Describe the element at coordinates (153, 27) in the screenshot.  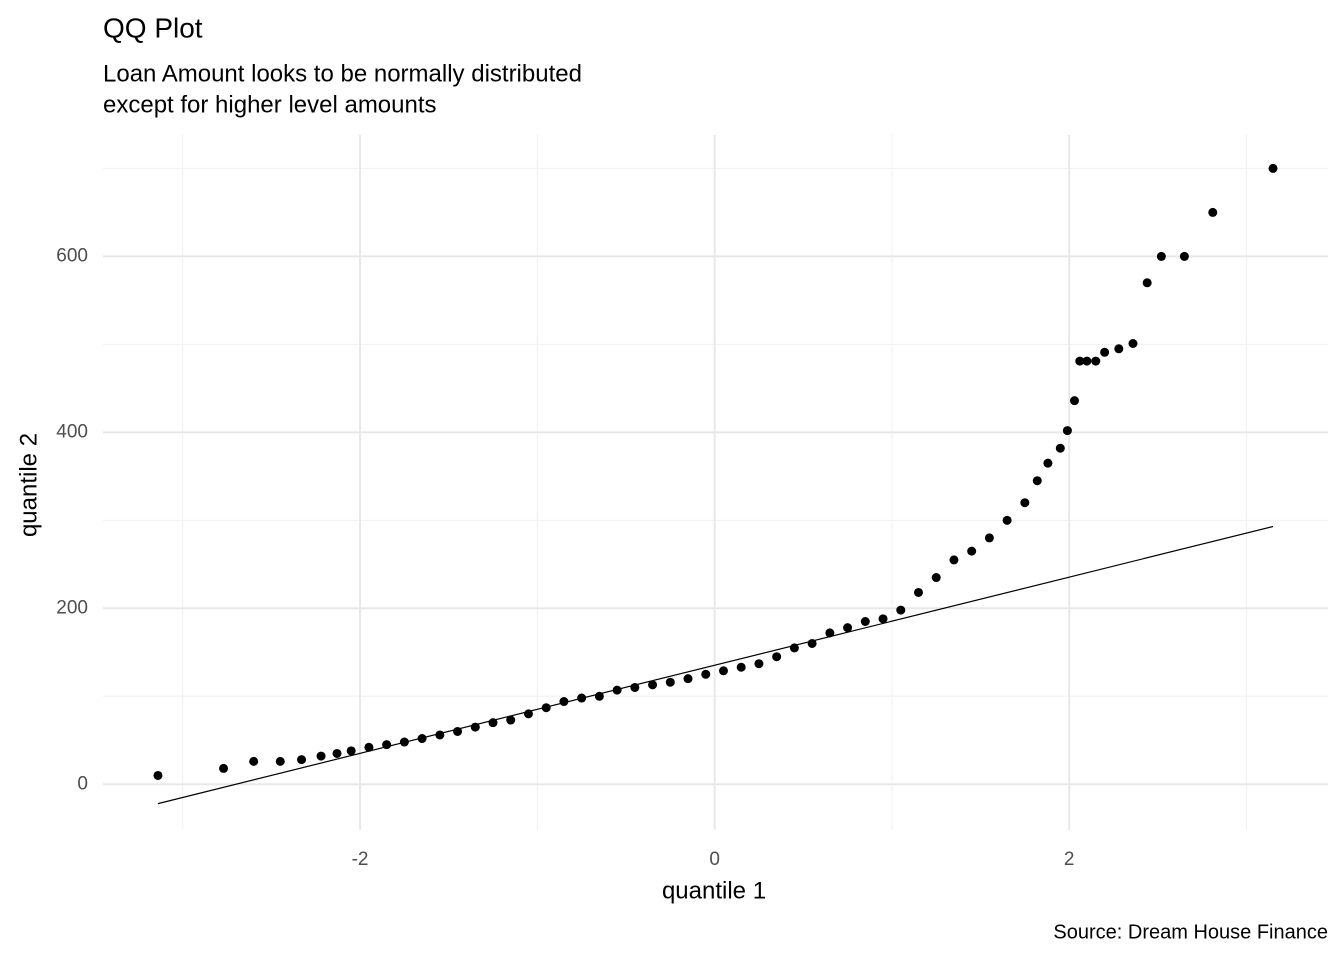
I see `chart-title: QQ Plot` at that location.